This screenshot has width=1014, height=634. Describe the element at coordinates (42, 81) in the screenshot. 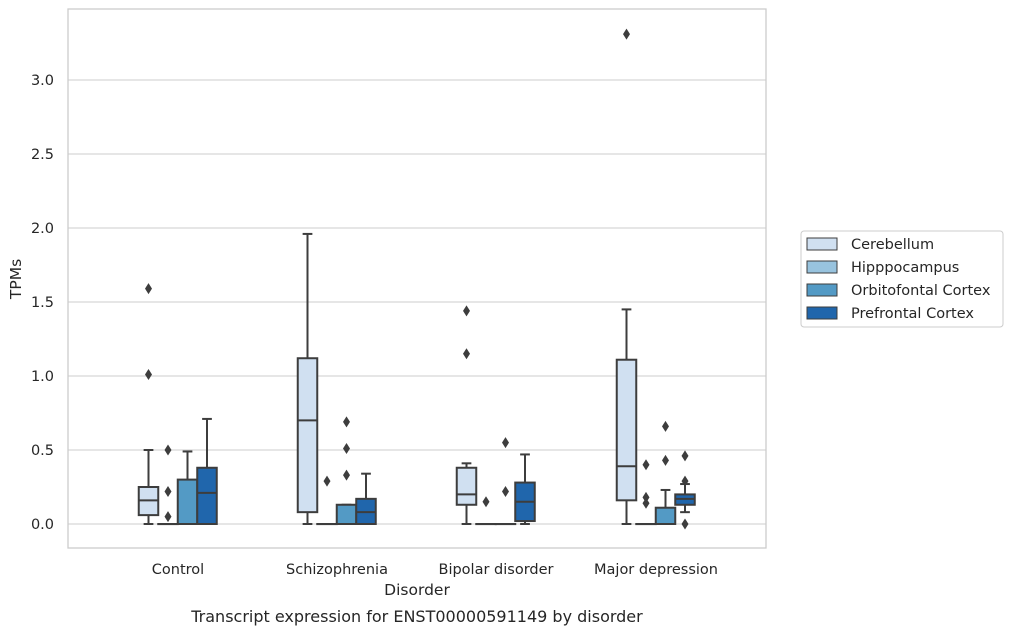

I see `y-tick-label: 3.0` at that location.